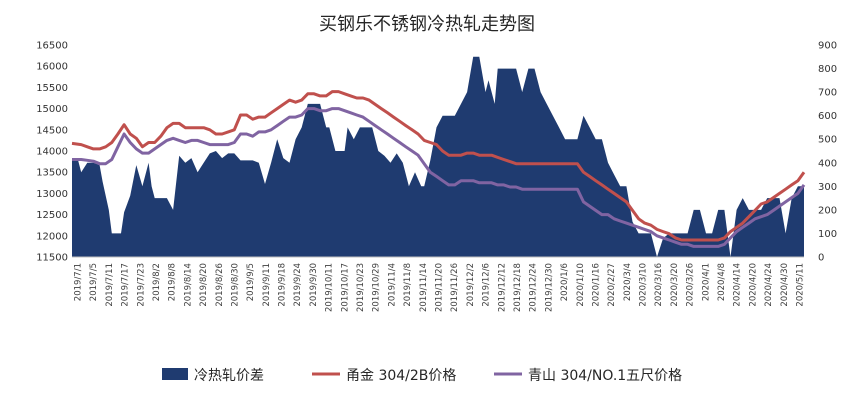 The image size is (854, 403). What do you see at coordinates (659, 285) in the screenshot?
I see `x-tick-label: 2020/3/16` at bounding box center [659, 285].